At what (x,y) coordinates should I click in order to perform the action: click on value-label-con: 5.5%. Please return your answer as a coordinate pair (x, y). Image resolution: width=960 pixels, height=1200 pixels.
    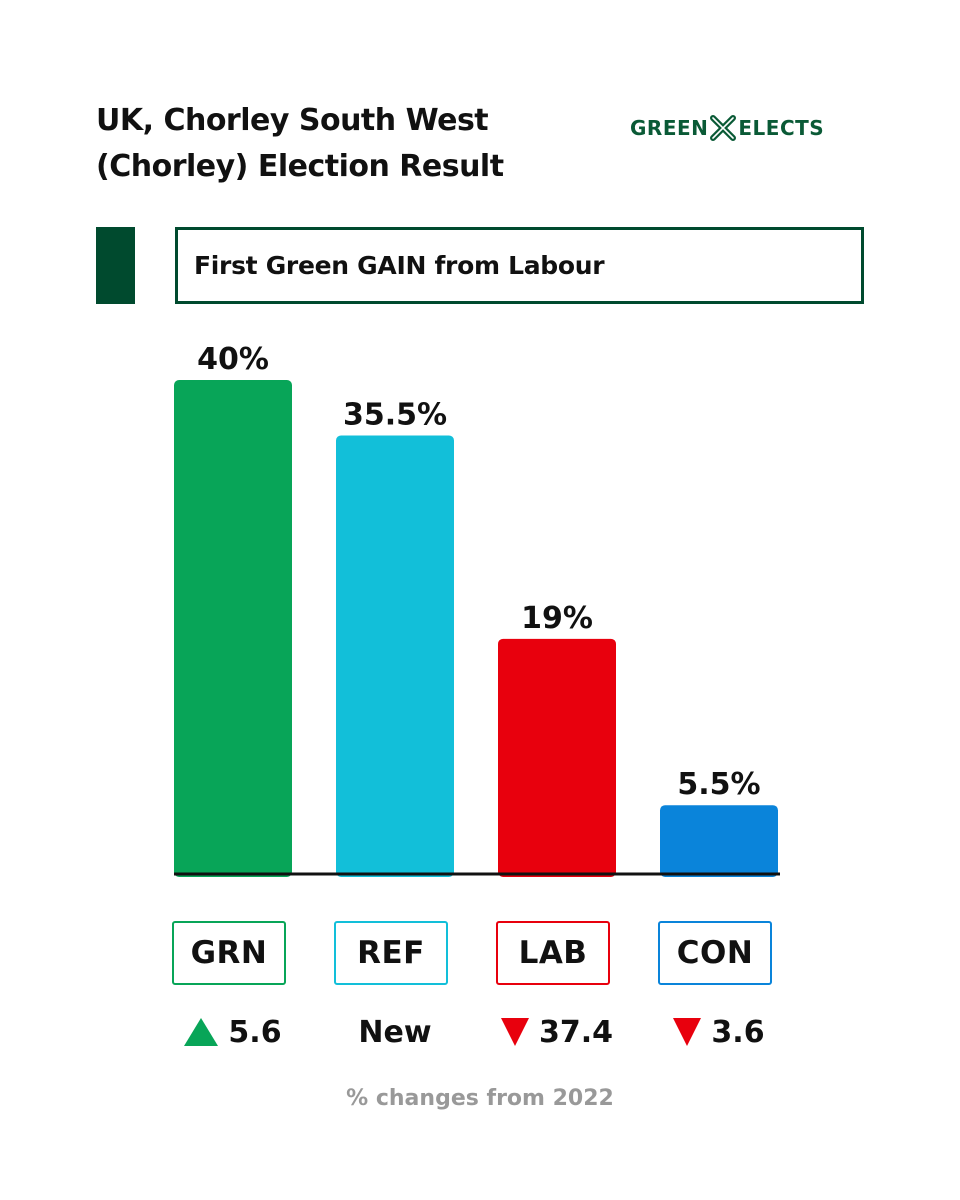
    Looking at the image, I should click on (718, 784).